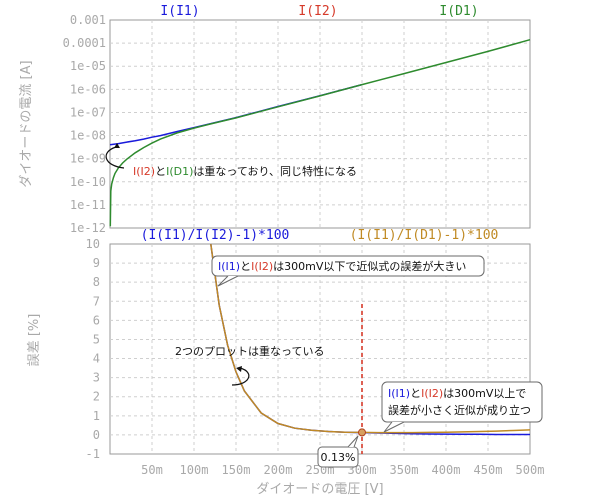  I want to click on top-annotation-arrow, so click(115, 157).